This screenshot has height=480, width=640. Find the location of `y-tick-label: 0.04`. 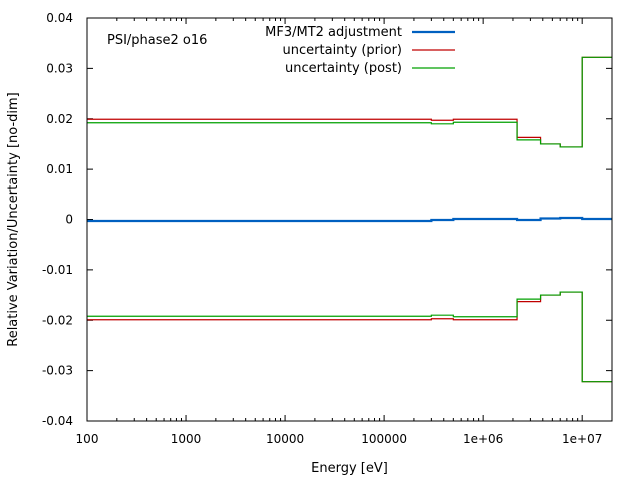

y-tick-label: 0.04 is located at coordinates (59, 18).